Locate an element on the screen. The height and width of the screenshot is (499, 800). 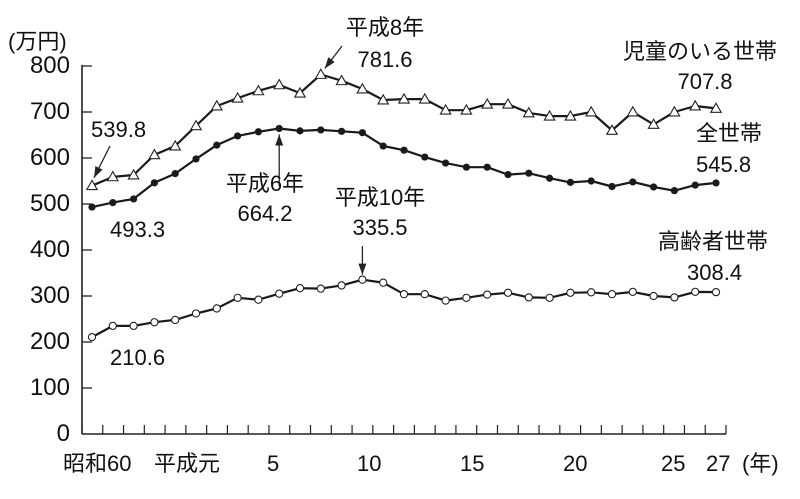
annotation-all-last: 545.8 is located at coordinates (724, 164).